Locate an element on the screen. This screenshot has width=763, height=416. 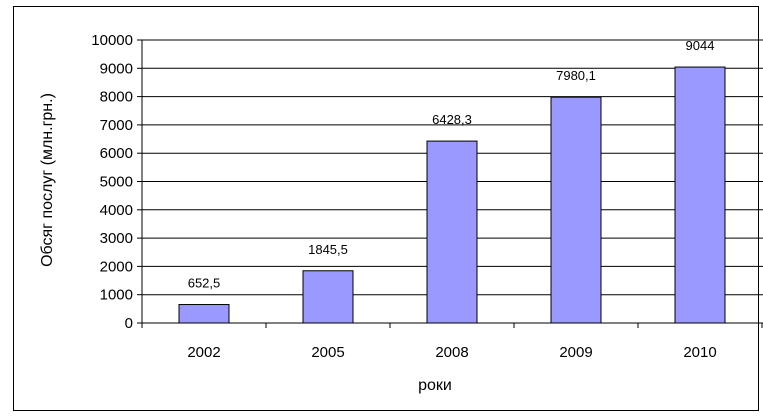
x-tick-label: 2008 is located at coordinates (451, 352).